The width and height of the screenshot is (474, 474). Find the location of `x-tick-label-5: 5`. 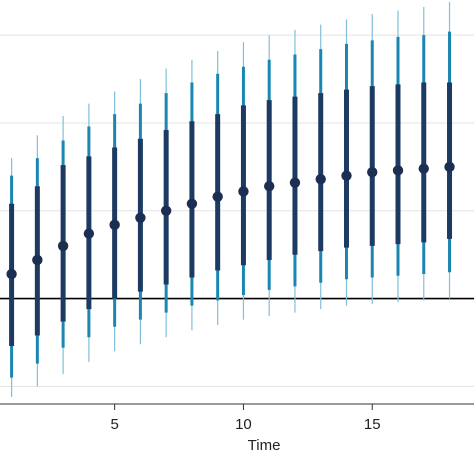

x-tick-label-5: 5 is located at coordinates (114, 424).